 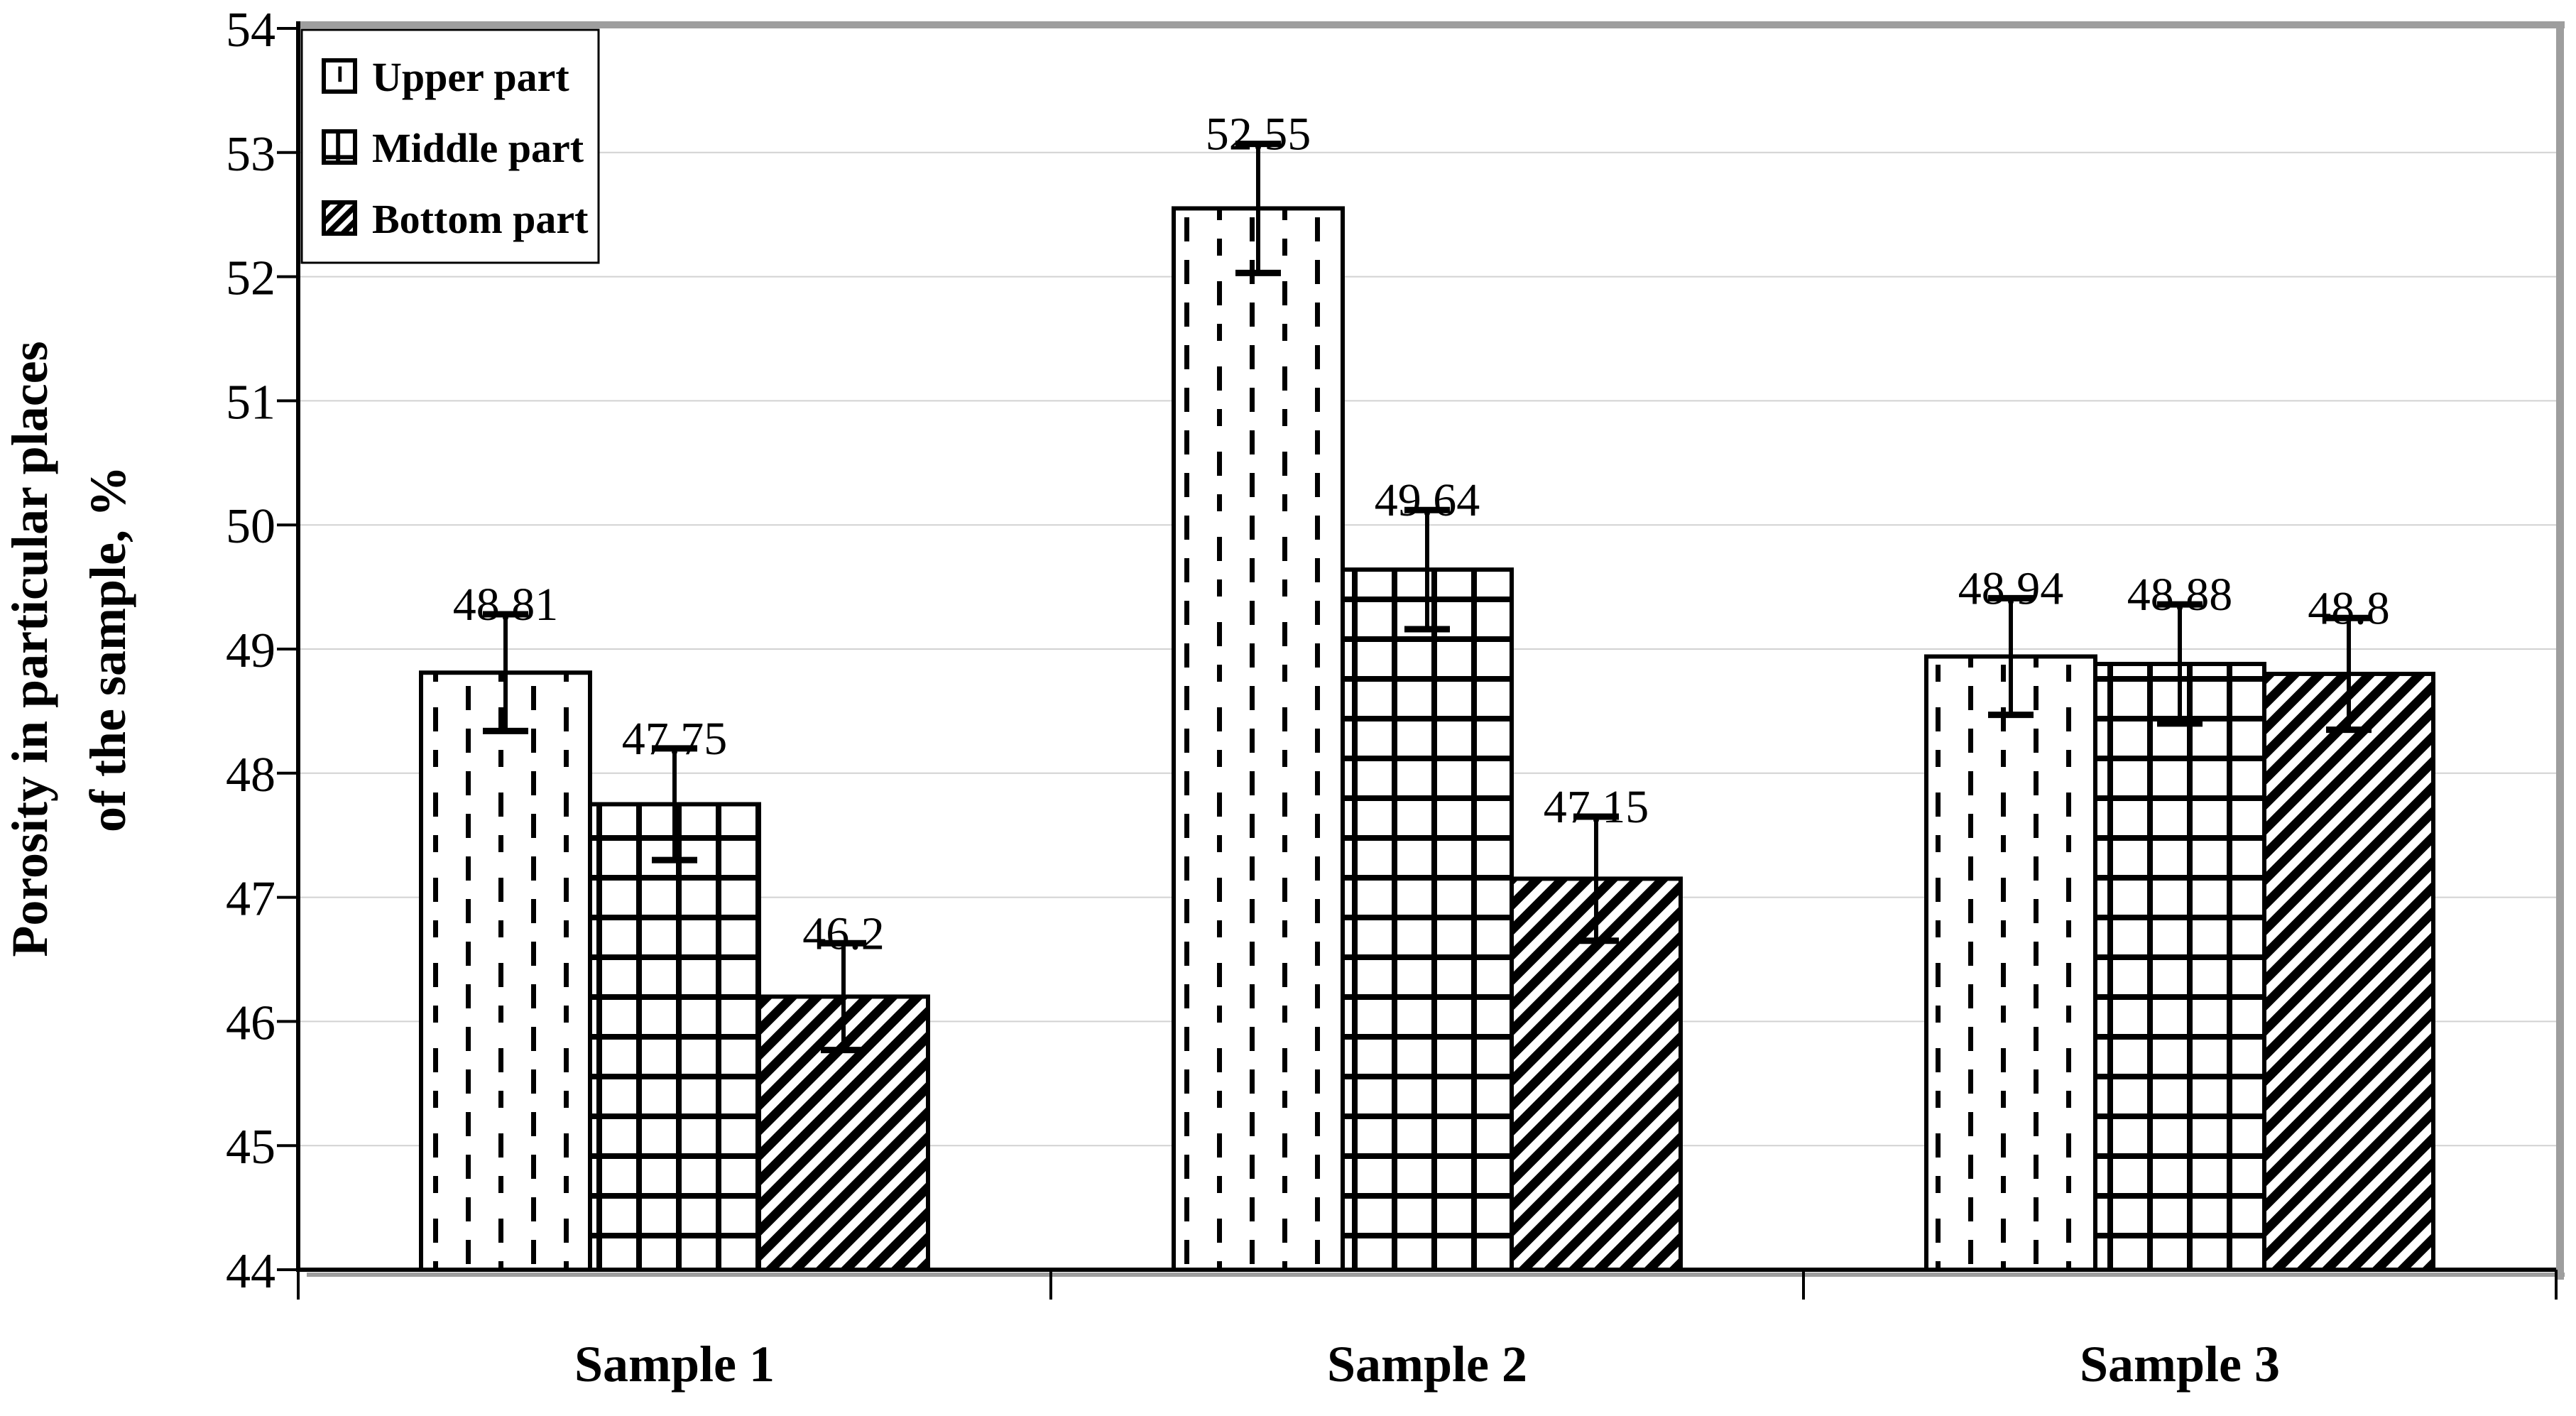 What do you see at coordinates (1258, 135) in the screenshot?
I see `data-label-value: 52.55` at bounding box center [1258, 135].